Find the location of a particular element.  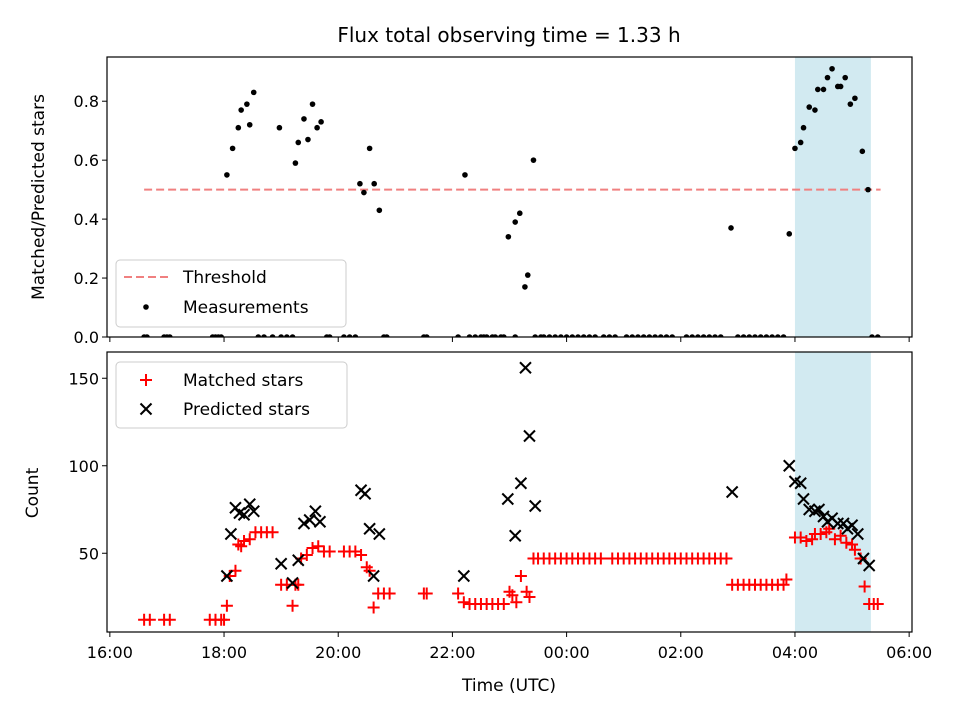

legend-frame is located at coordinates (231, 395).